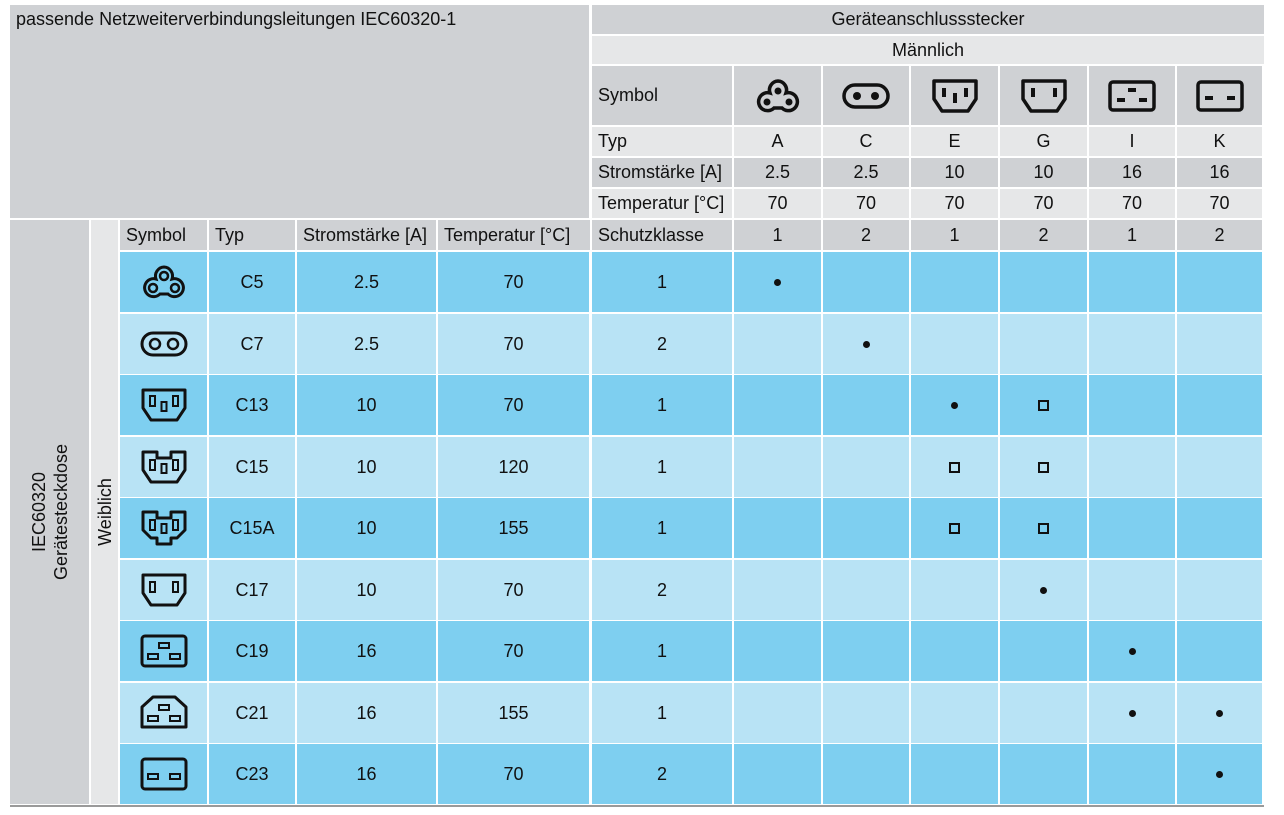  I want to click on icon-g-icon, so click(1044, 96).